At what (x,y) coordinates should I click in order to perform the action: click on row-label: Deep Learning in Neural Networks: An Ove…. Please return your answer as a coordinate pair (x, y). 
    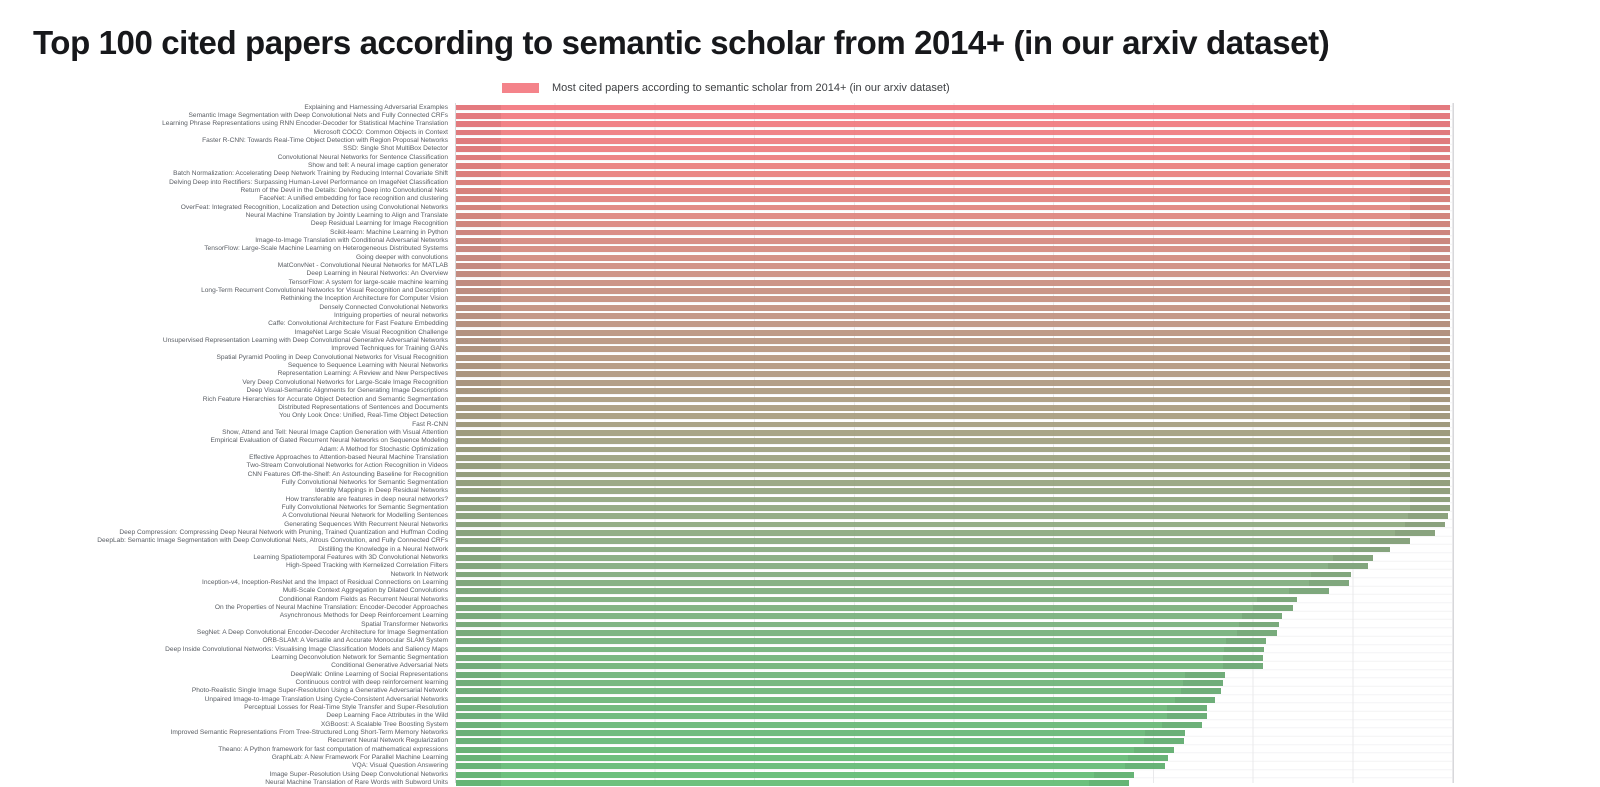
    Looking at the image, I should click on (377, 274).